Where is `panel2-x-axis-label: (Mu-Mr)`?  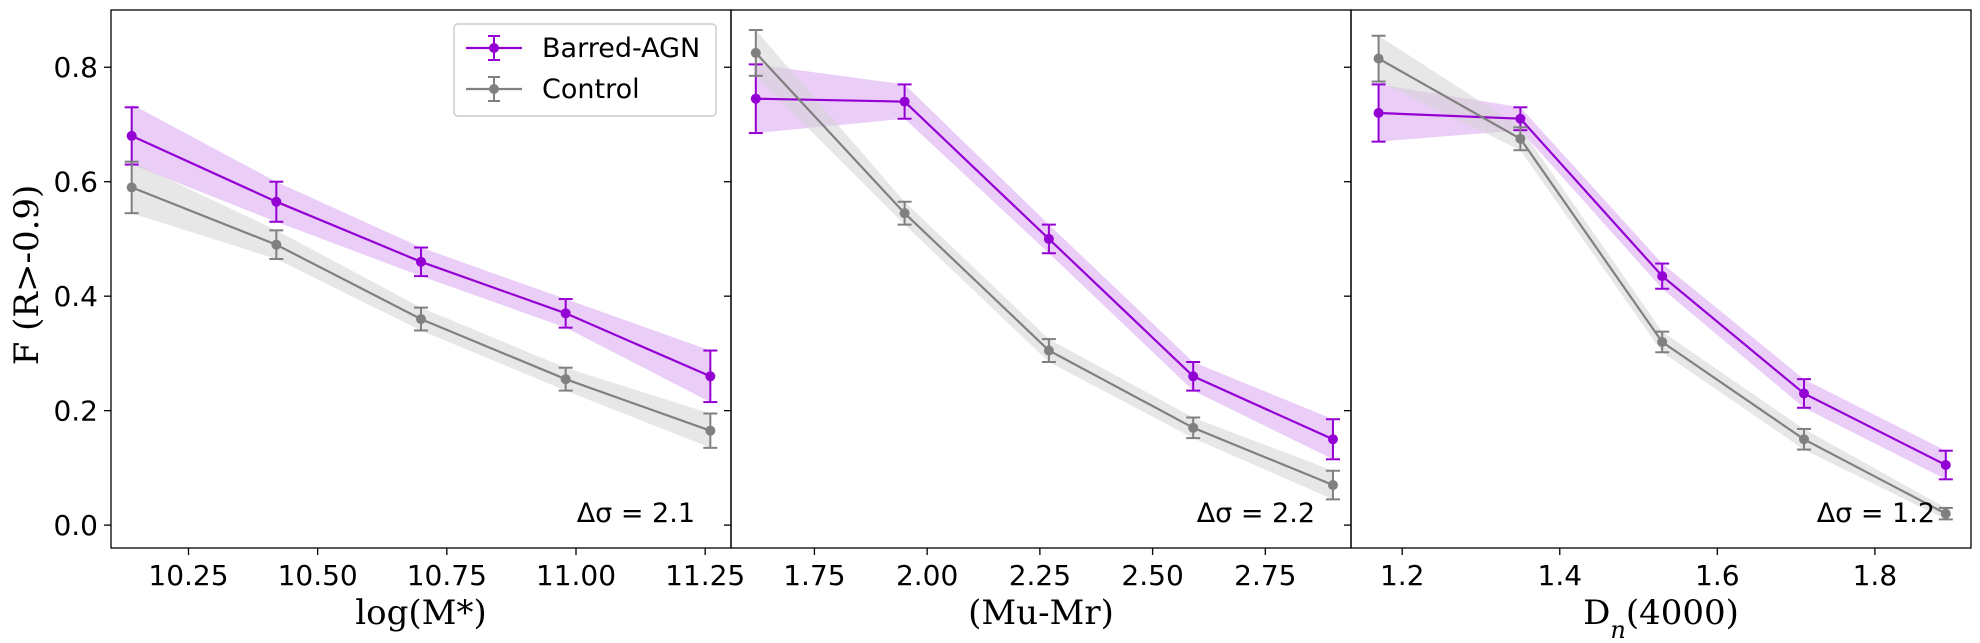
panel2-x-axis-label: (Mu-Mr) is located at coordinates (1041, 613).